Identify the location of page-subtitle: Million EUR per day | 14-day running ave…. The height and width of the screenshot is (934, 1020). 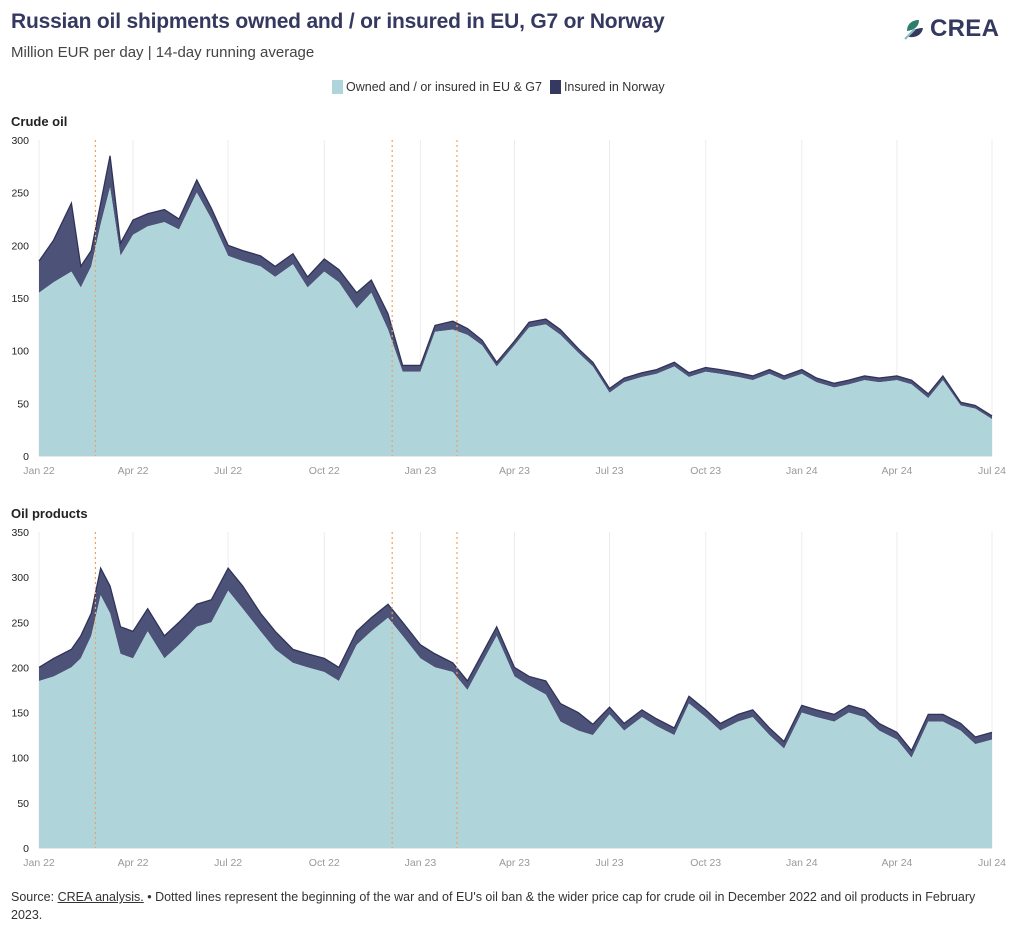
(163, 52).